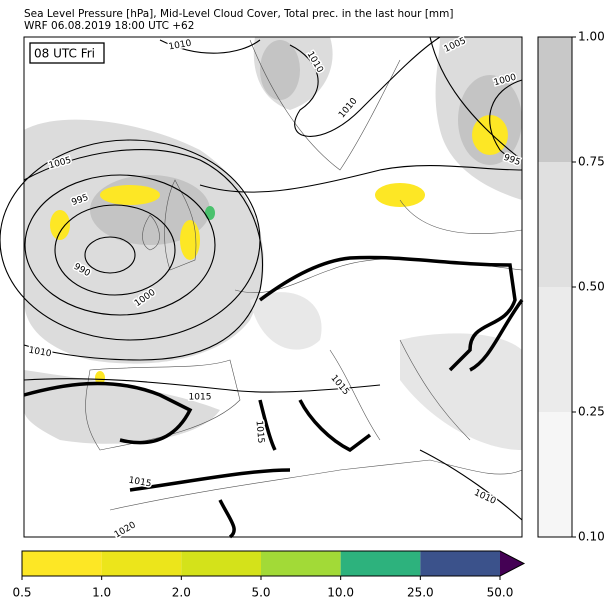 The width and height of the screenshot is (613, 614). I want to click on colorbar-tick-label: 25.0, so click(420, 593).